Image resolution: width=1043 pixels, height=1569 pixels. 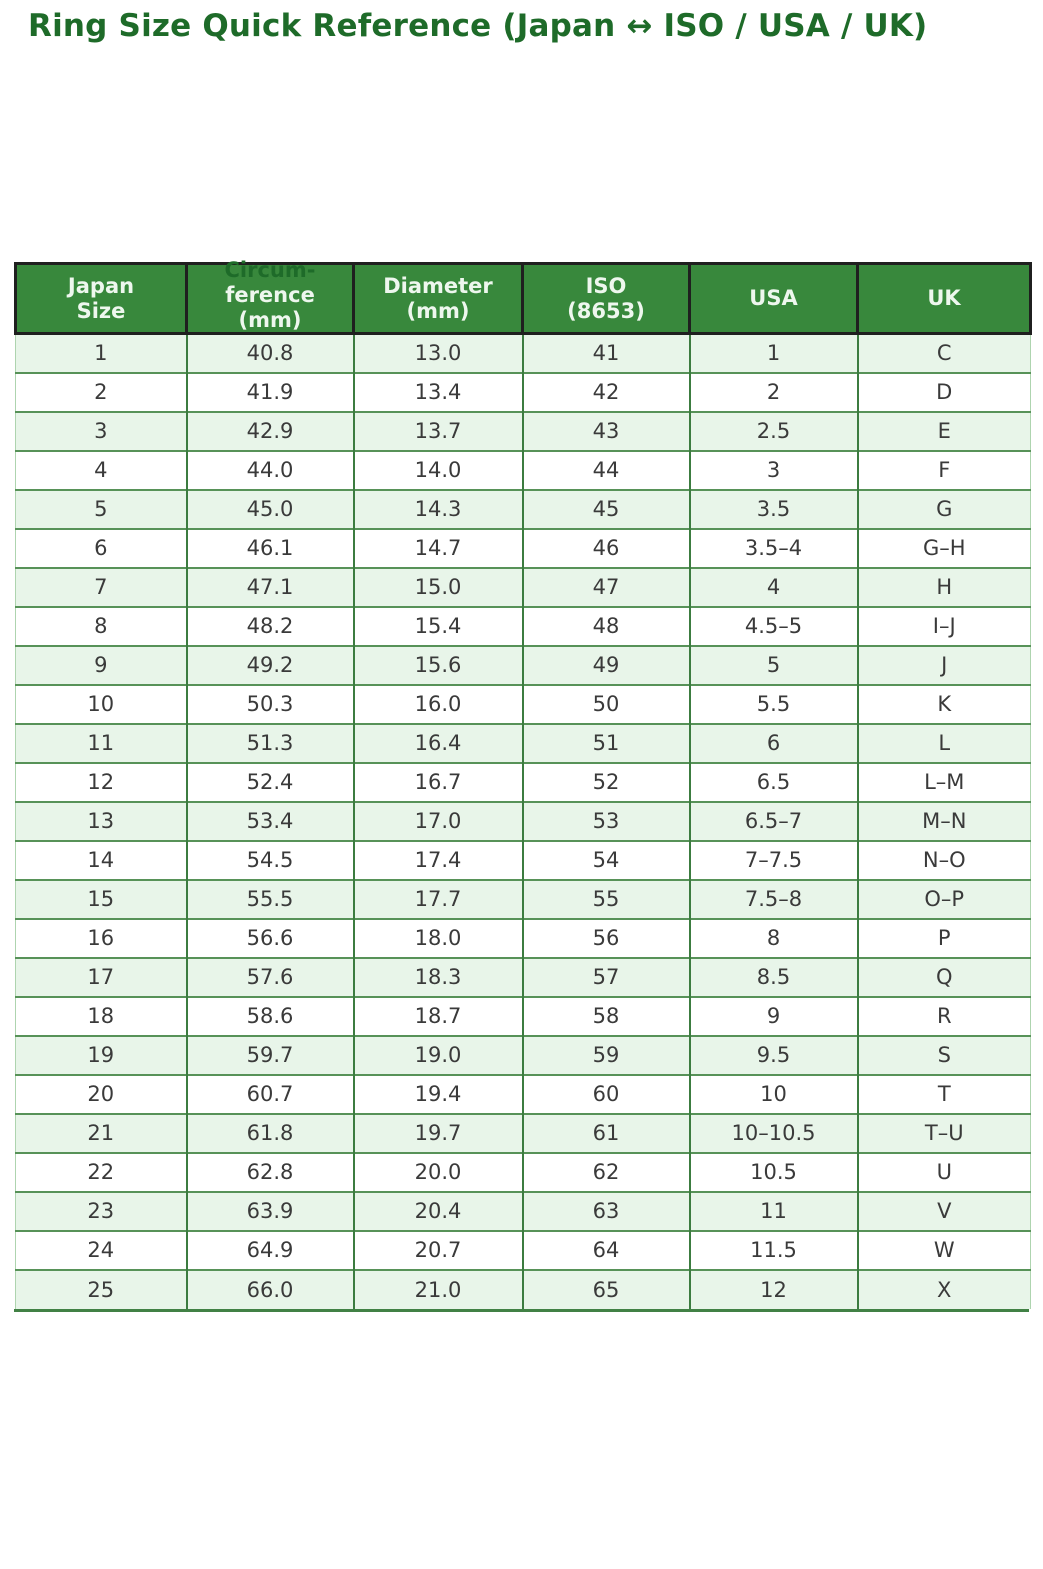 What do you see at coordinates (943, 703) in the screenshot?
I see `cell-uk: K` at bounding box center [943, 703].